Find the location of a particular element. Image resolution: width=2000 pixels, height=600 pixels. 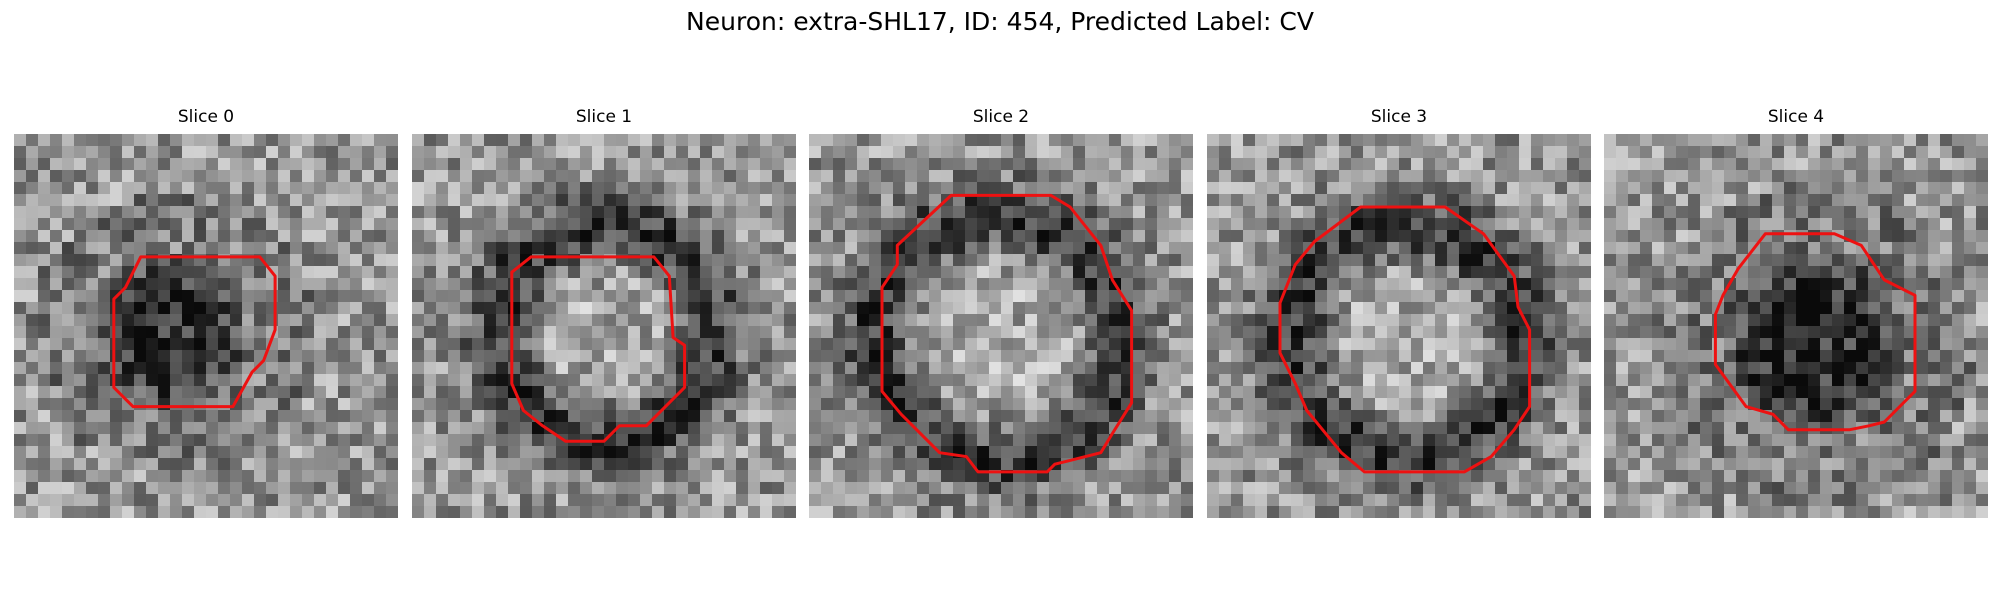

slice-panel-2: Slice 2 is located at coordinates (1001, 312).